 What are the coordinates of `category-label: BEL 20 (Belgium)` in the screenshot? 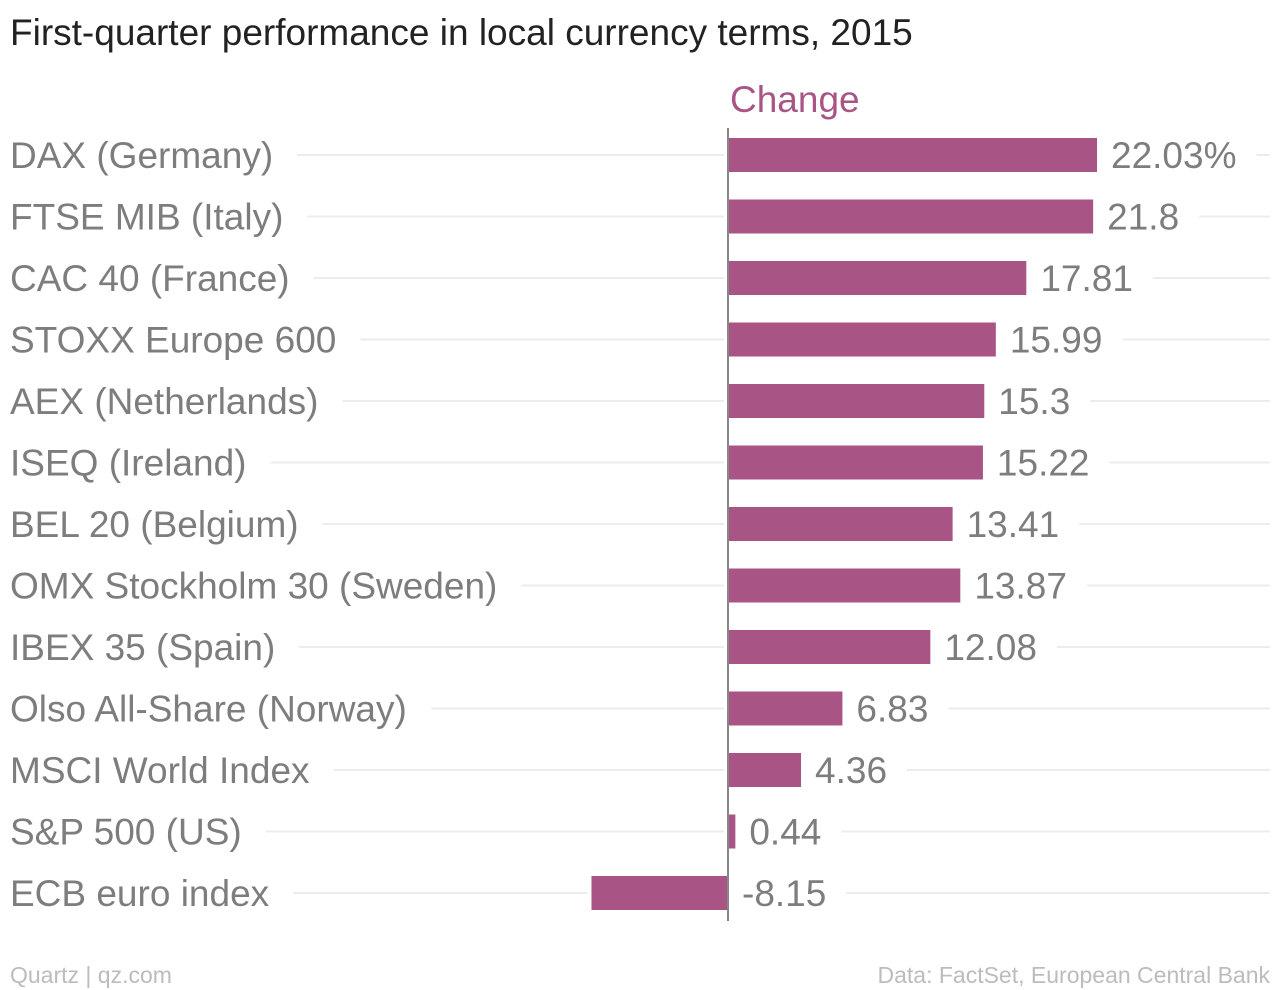 It's located at (154, 524).